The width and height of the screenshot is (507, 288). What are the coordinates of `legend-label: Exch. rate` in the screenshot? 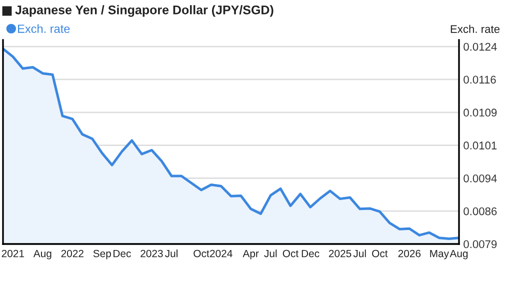 It's located at (44, 28).